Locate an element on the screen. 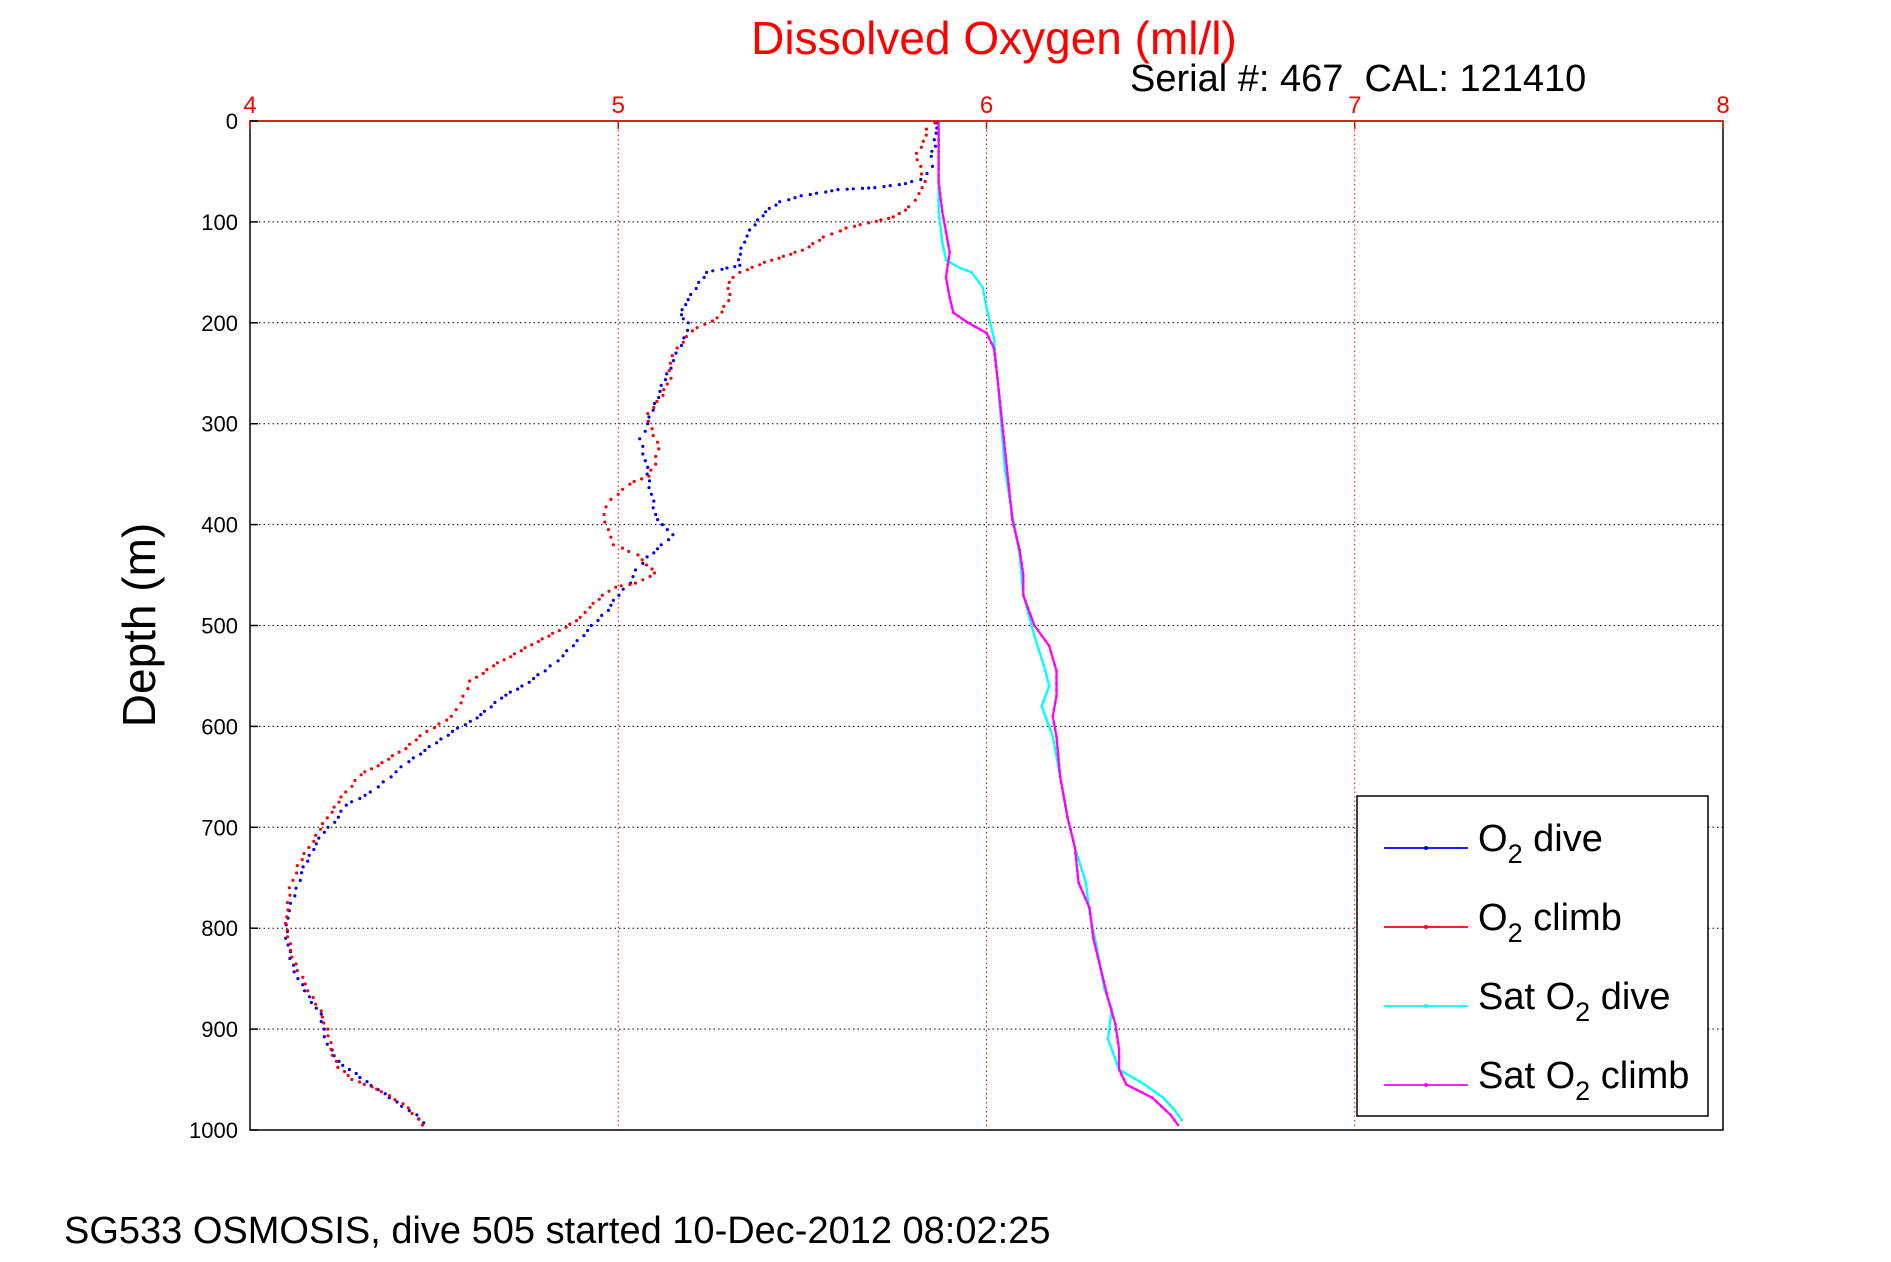 The width and height of the screenshot is (1891, 1262). x-tick-label: 7 is located at coordinates (1354, 105).